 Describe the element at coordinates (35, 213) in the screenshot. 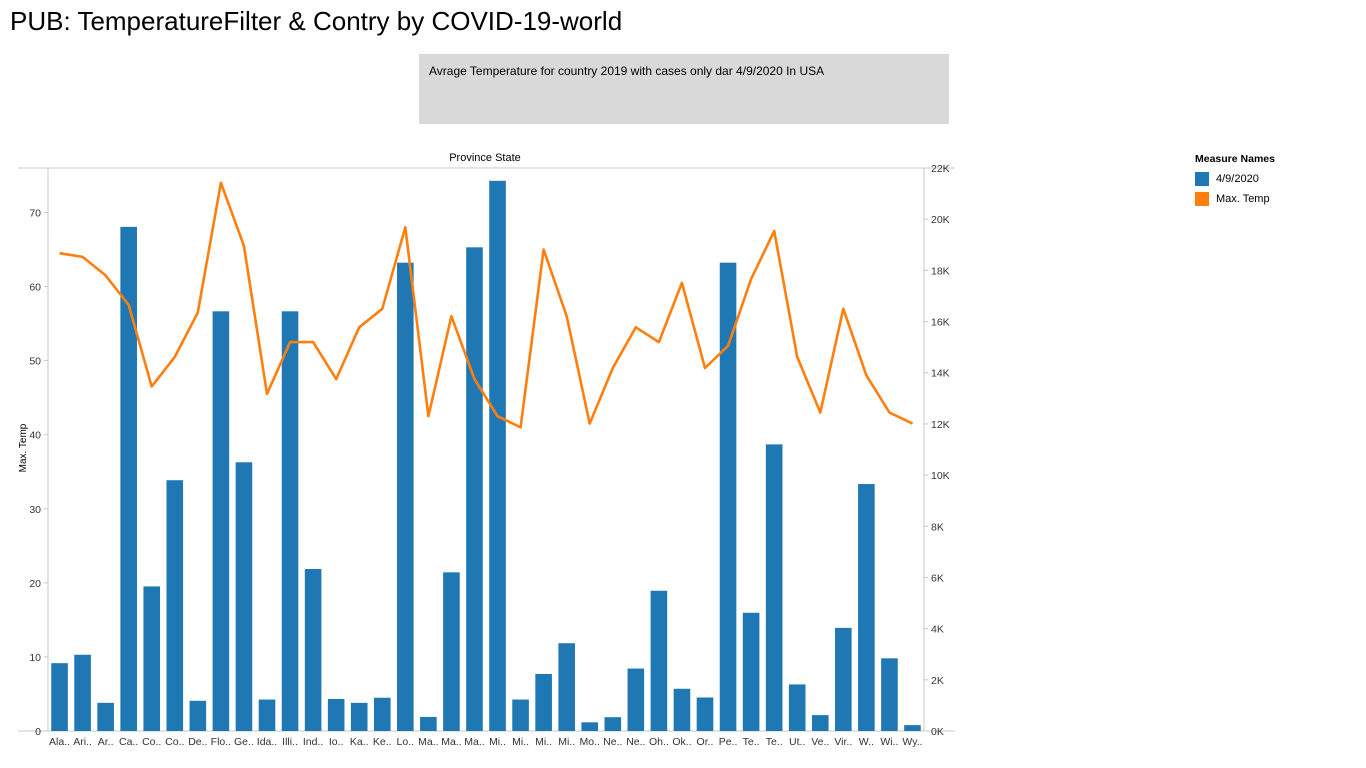

I see `y-left-tick-label: 70` at that location.